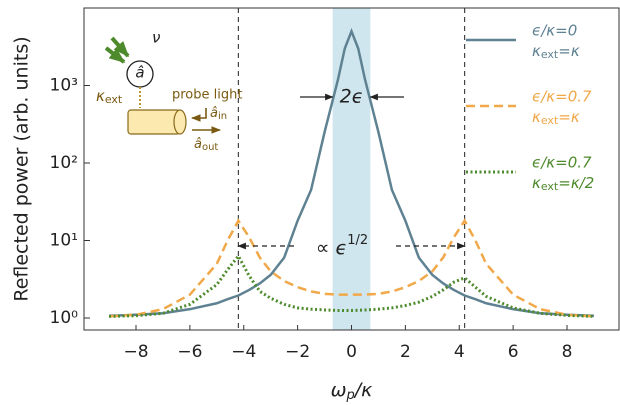 This screenshot has height=405, width=620. I want to click on x-axis-label-part: ω, so click(339, 390).